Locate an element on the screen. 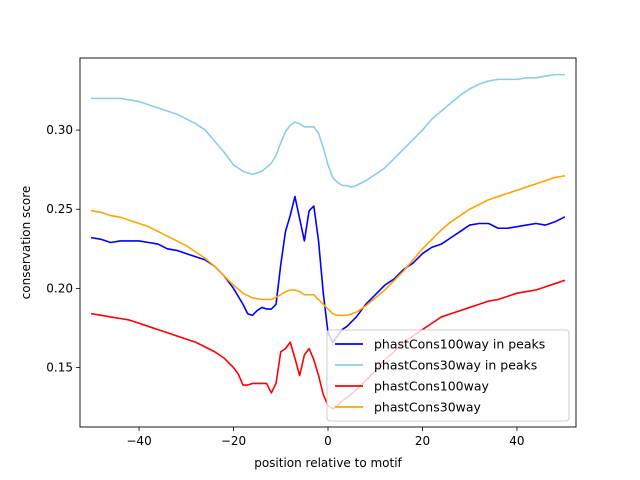 The height and width of the screenshot is (480, 640). legend-label-2: phastCons100way is located at coordinates (431, 386).